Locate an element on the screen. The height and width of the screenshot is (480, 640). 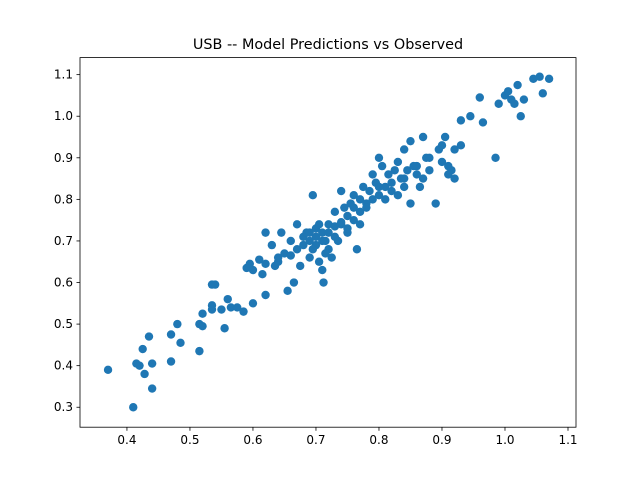
chart-title: USB -- Model Predictions vs Observed is located at coordinates (328, 45).